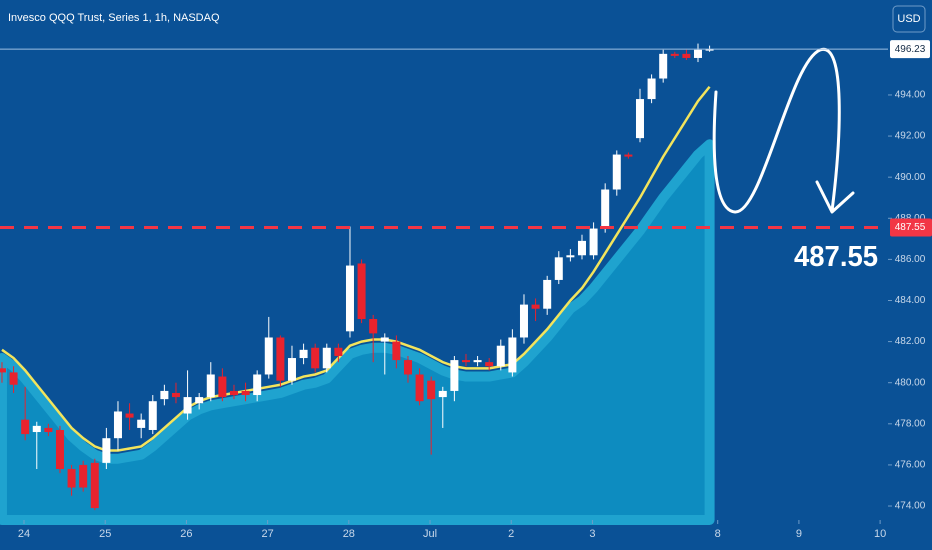  Describe the element at coordinates (783, 130) in the screenshot. I see `drawn-arrow` at that location.